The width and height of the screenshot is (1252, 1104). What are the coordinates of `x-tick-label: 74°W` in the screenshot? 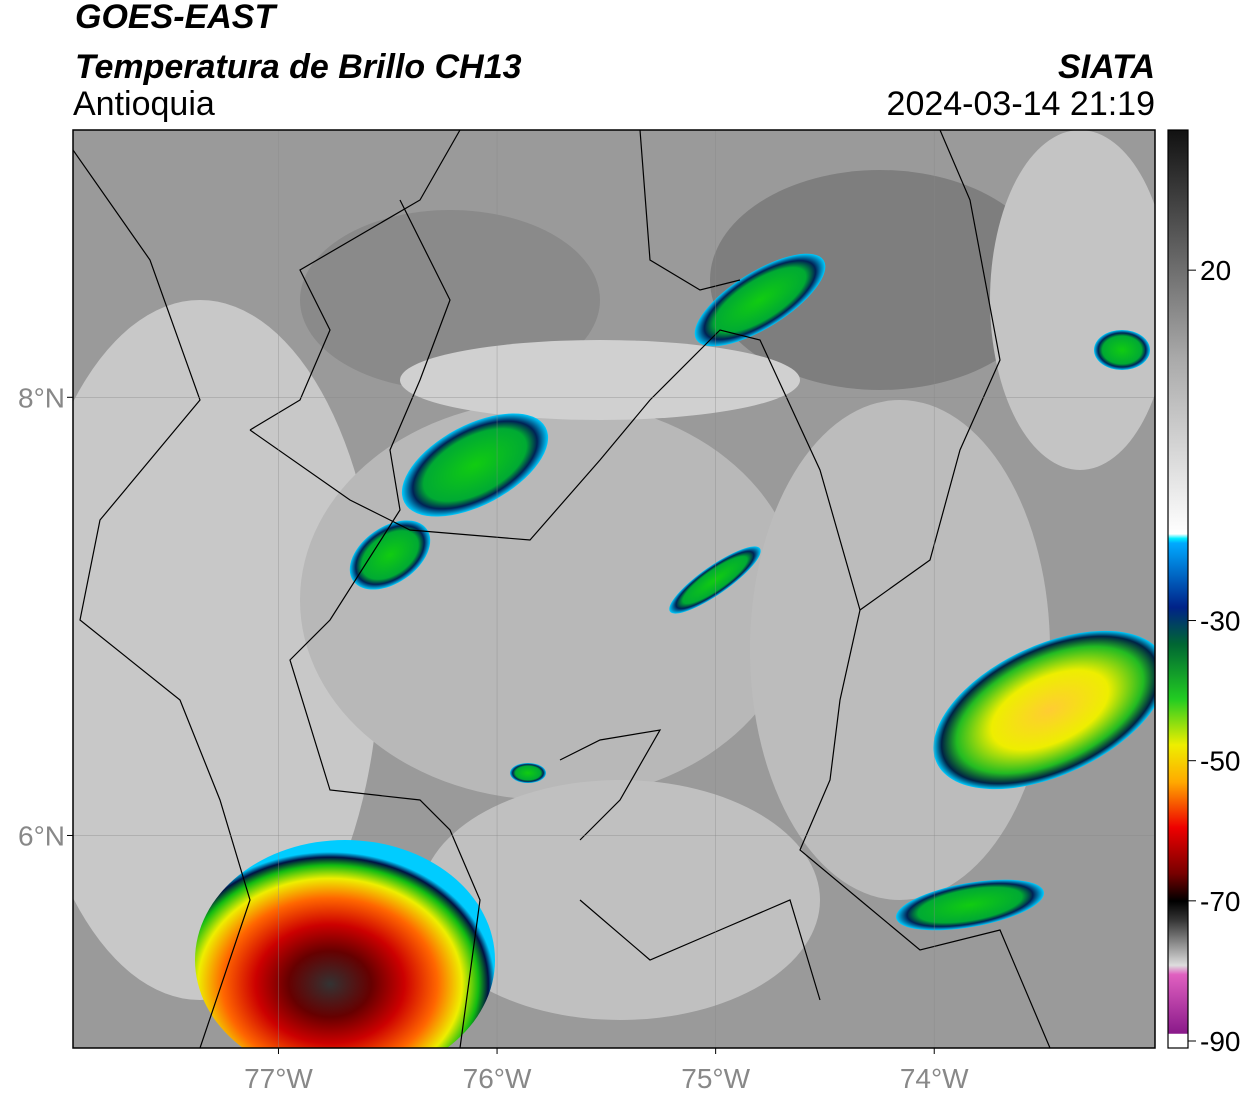 It's located at (934, 1078).